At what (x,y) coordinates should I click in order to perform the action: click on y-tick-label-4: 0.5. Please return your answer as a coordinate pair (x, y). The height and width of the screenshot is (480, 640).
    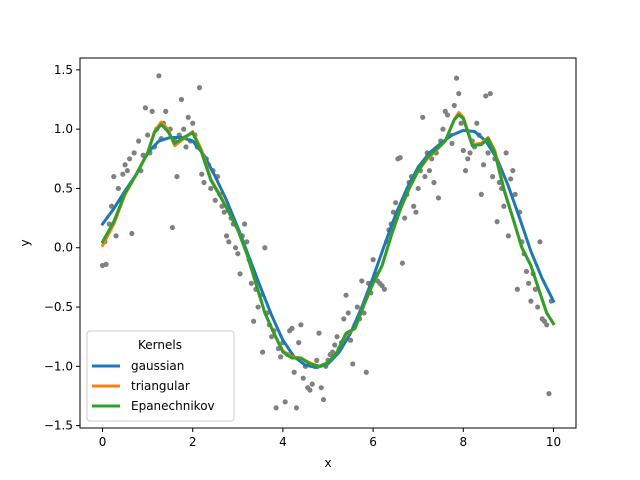
    Looking at the image, I should click on (63, 188).